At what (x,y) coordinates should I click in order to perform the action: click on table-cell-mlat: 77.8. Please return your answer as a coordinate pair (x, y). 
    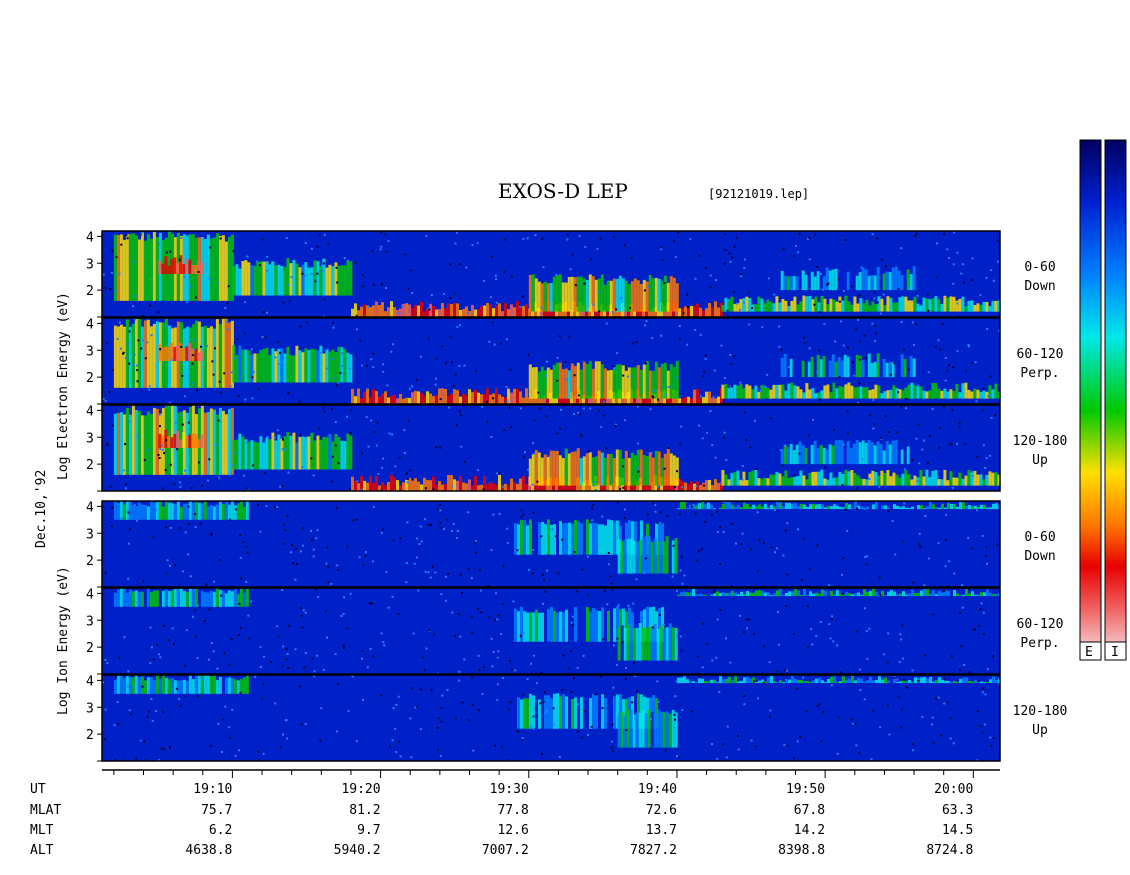
    Looking at the image, I should click on (512, 810).